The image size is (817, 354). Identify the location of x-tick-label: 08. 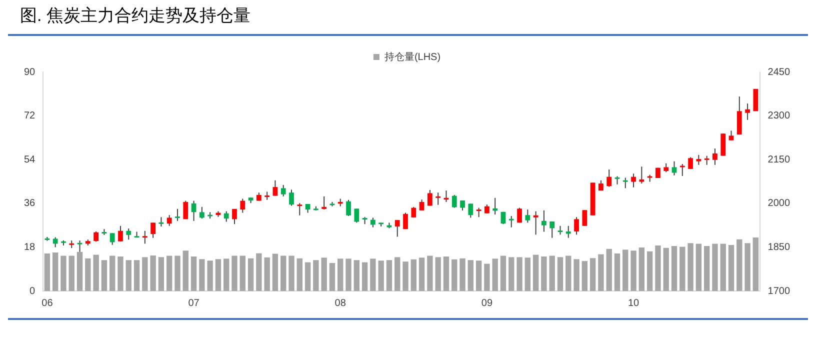
(340, 303).